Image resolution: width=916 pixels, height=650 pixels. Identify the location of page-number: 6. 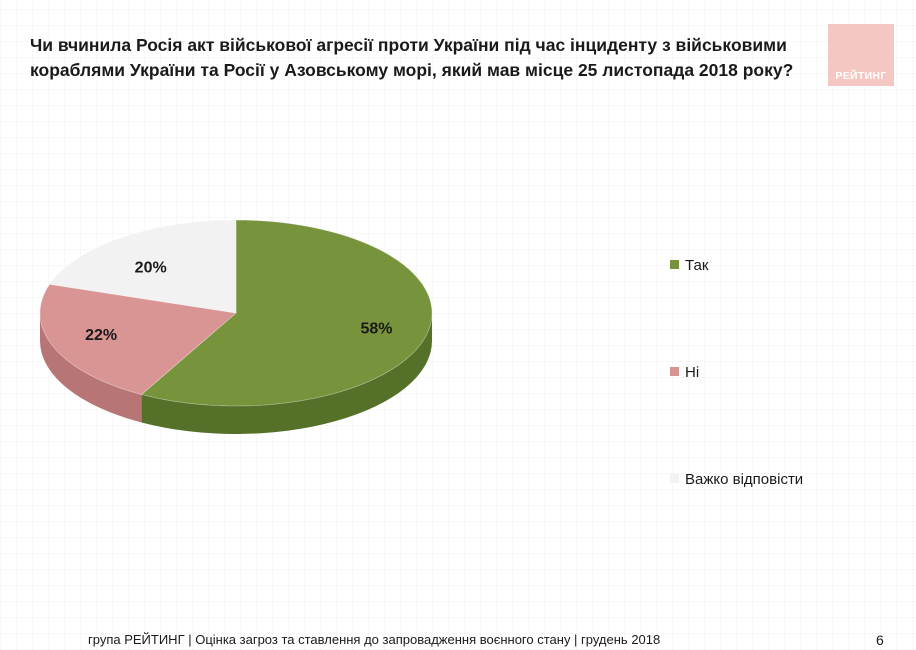
(880, 640).